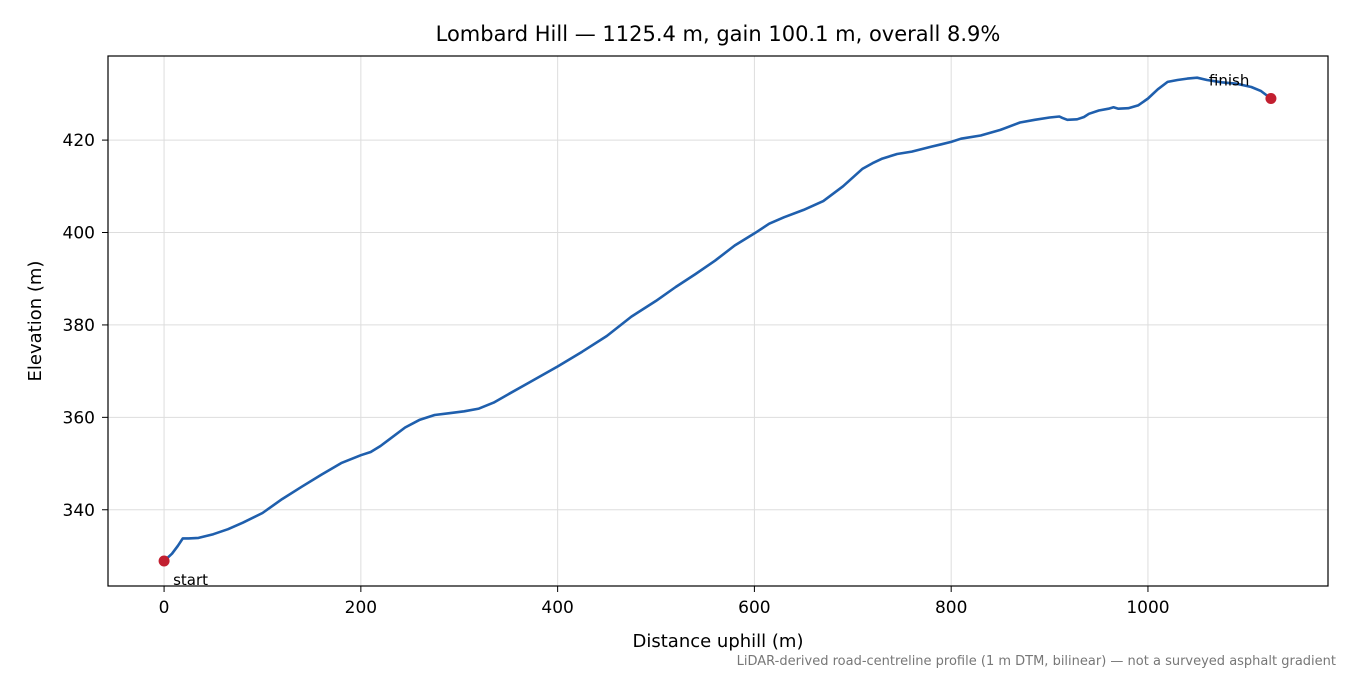 This screenshot has height=675, width=1350. I want to click on y-tick-label: 340, so click(79, 511).